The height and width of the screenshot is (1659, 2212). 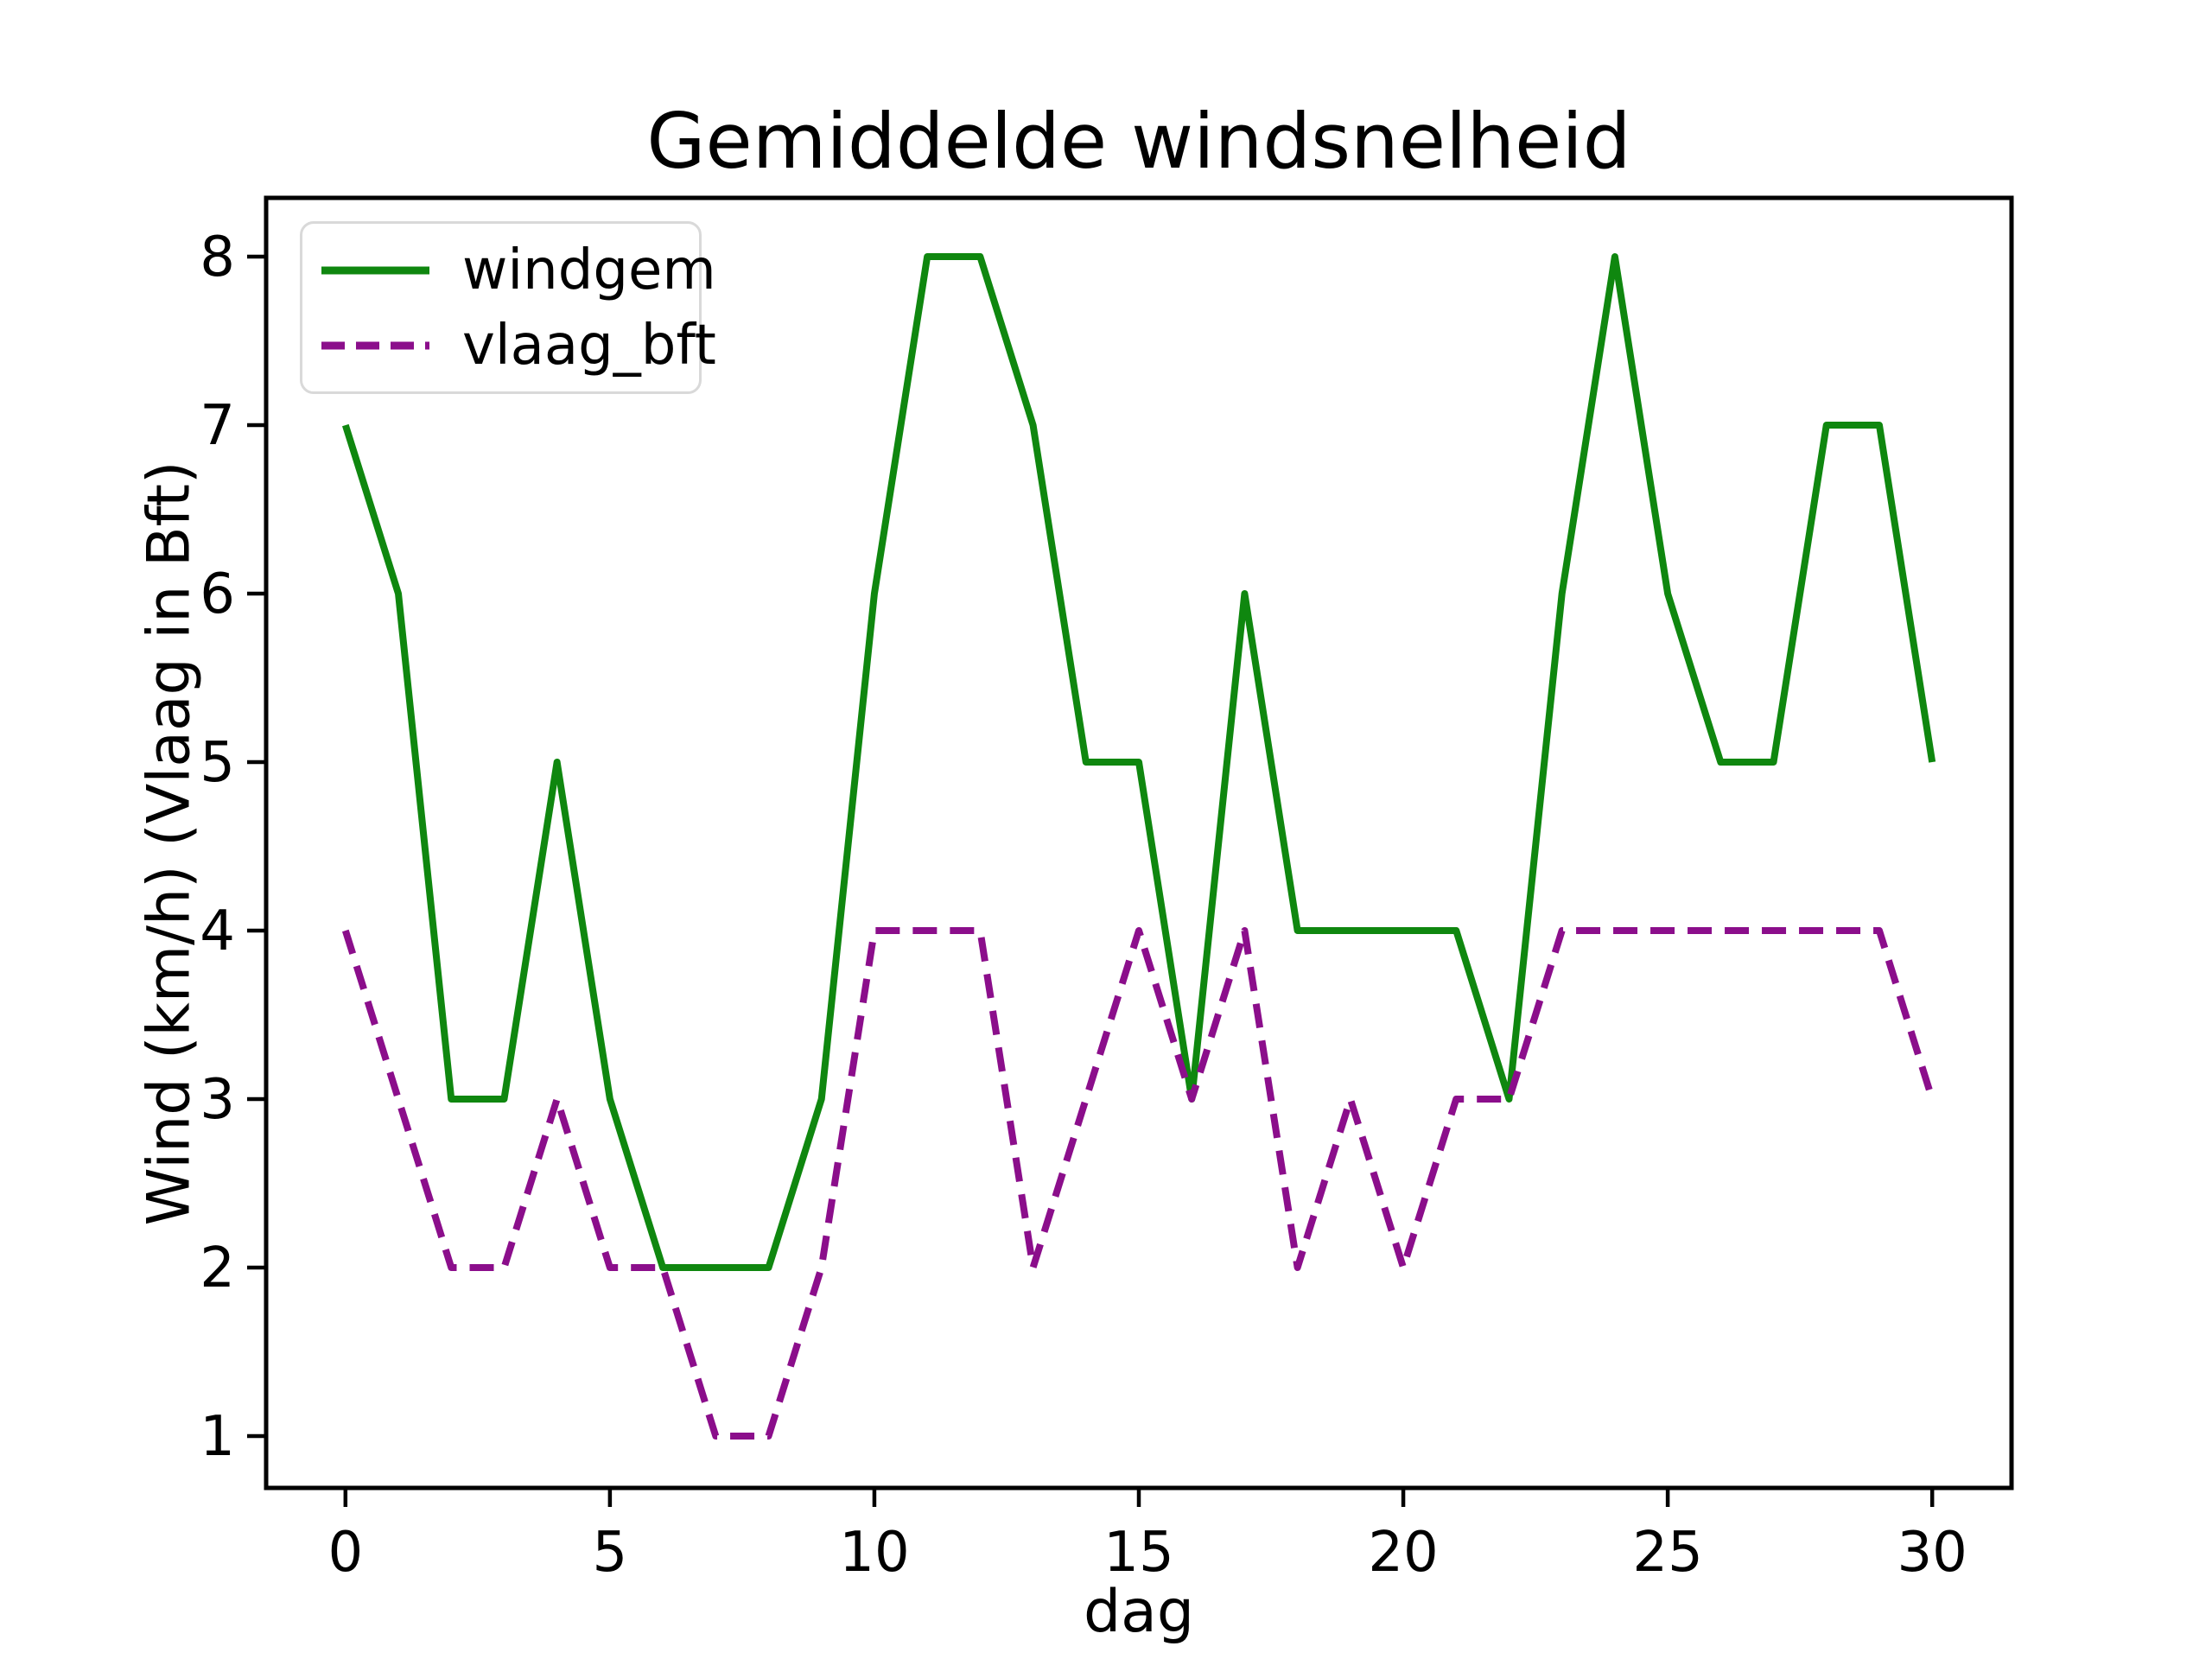 What do you see at coordinates (217, 426) in the screenshot?
I see `y-tick-label: 7` at bounding box center [217, 426].